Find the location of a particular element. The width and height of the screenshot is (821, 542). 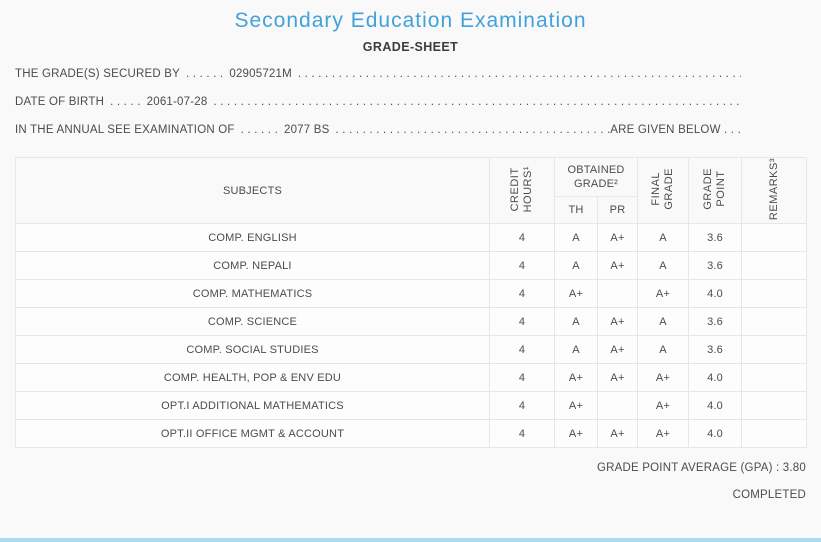

final-grade-rotated-label: FINAL GRADE is located at coordinates (663, 189).